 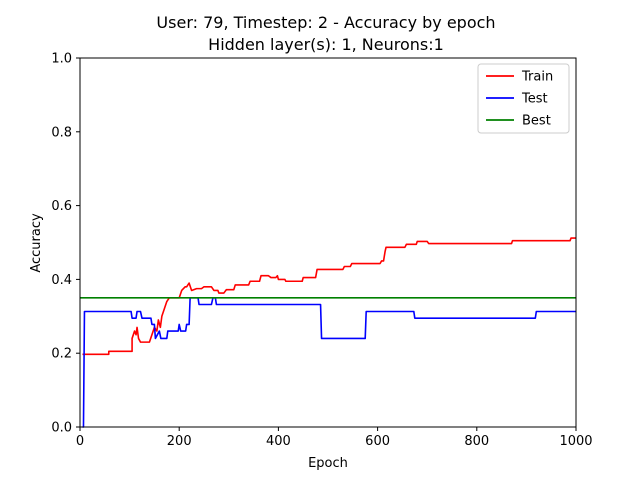 I want to click on x-tick-label: 800, so click(x=476, y=441).